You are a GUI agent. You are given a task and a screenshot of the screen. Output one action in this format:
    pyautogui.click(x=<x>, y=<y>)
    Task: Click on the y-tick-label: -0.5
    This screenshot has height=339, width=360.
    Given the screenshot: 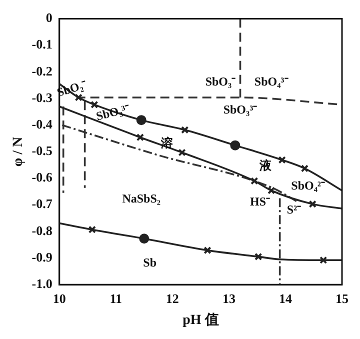 What is the action you would take?
    pyautogui.click(x=42, y=150)
    